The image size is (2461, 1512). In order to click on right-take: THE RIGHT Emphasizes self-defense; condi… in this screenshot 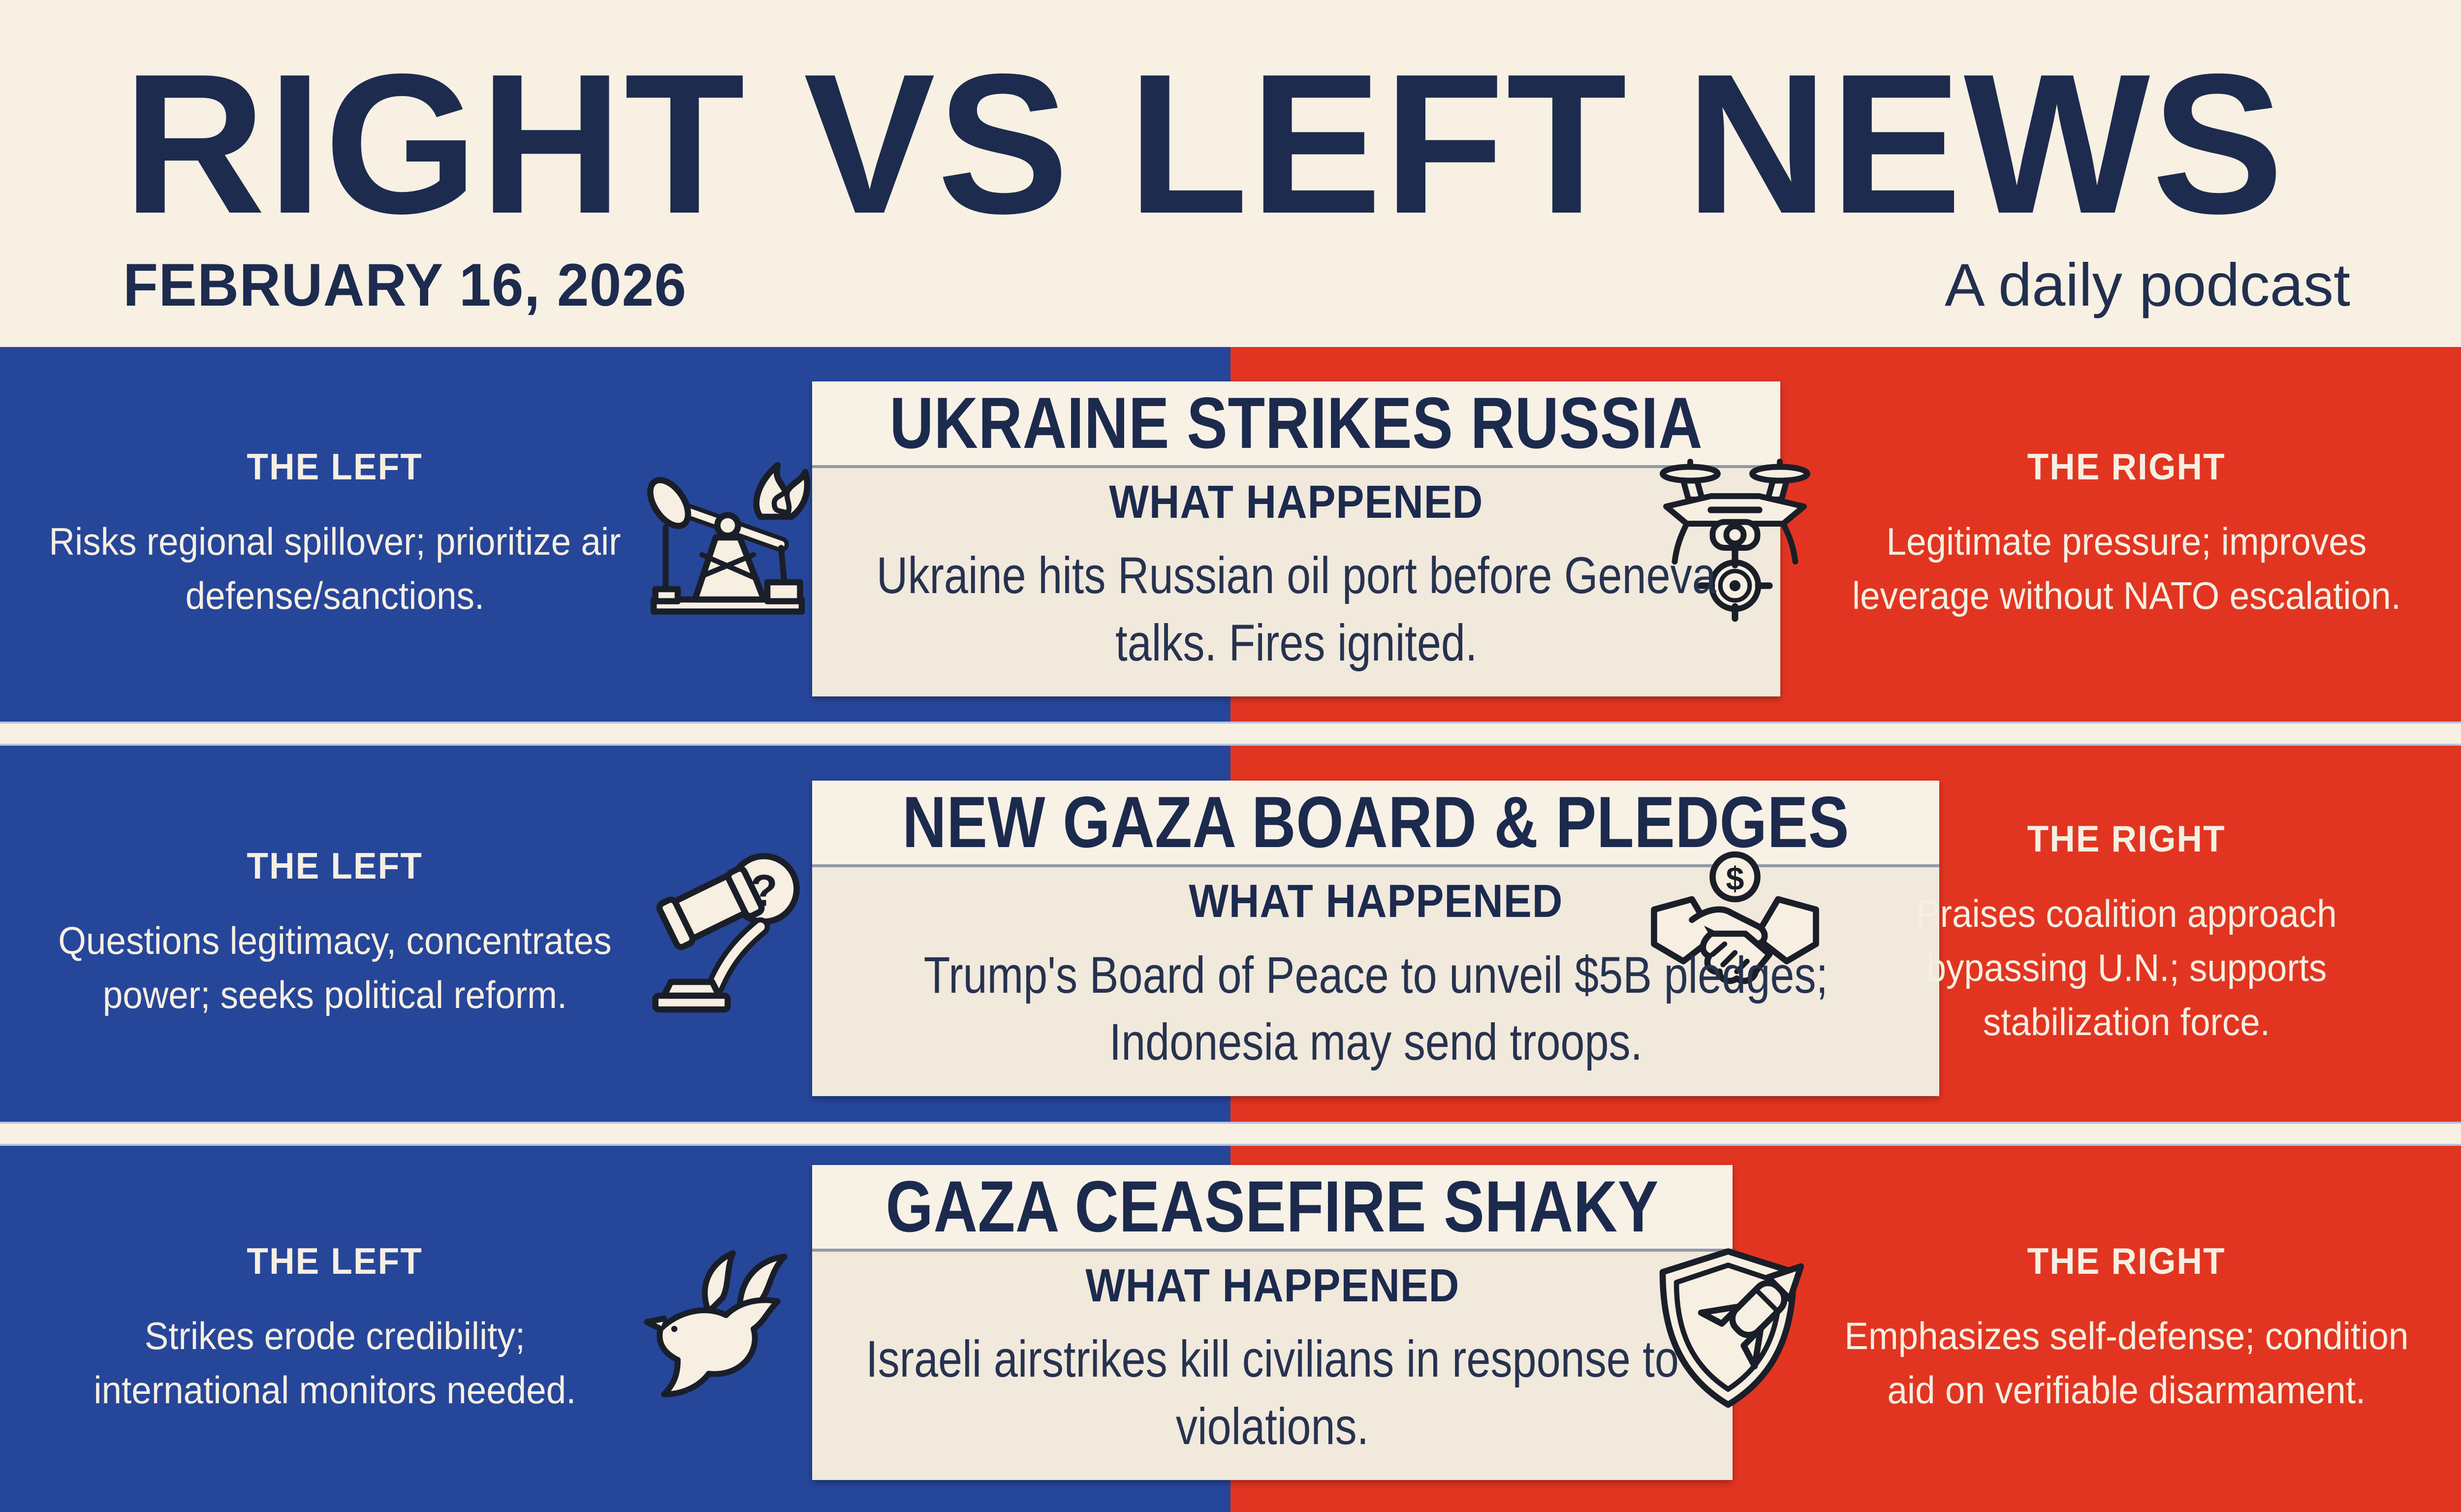, I will do `click(2126, 1329)`.